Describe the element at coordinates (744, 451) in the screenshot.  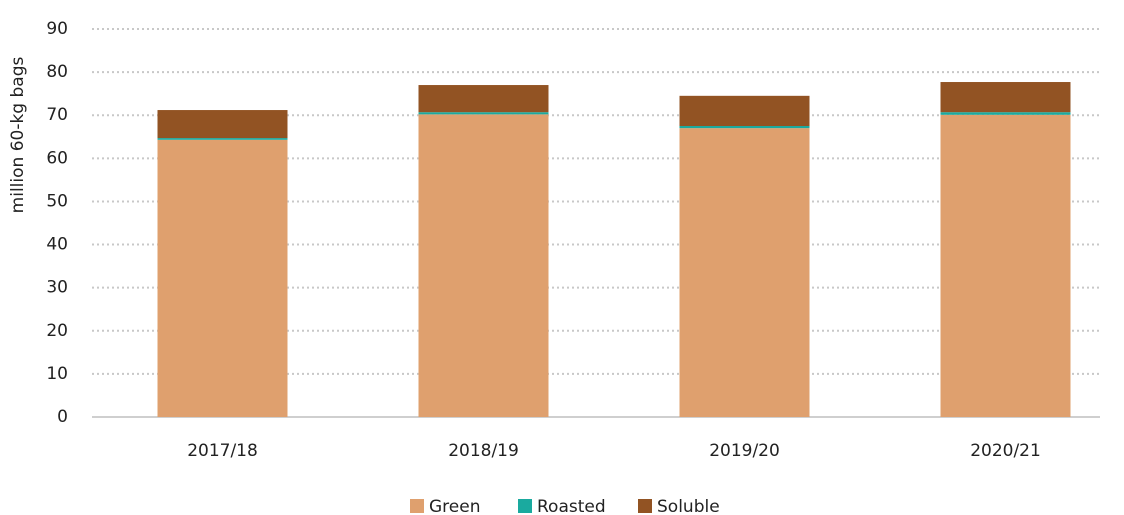
I see `x-tick-label: 2019/20` at that location.